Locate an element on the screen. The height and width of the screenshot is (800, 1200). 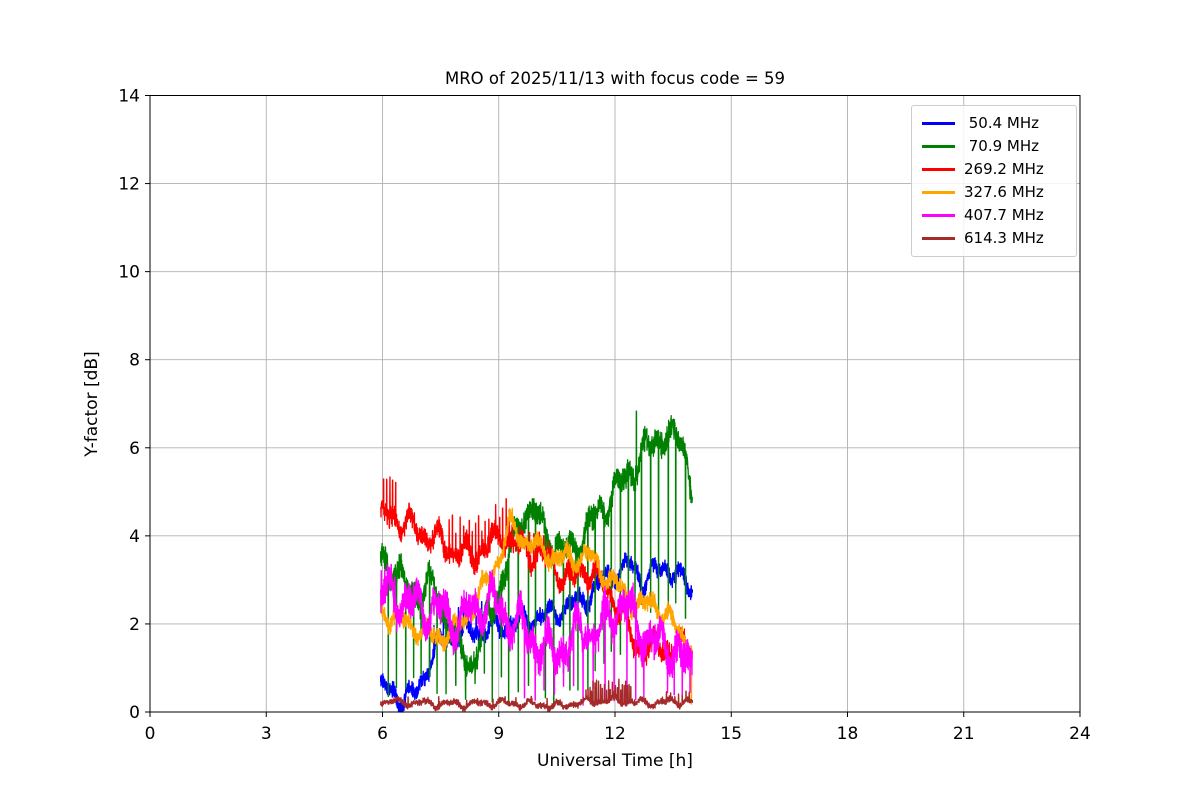
series-line-327-6-mhz is located at coordinates (536, 606).